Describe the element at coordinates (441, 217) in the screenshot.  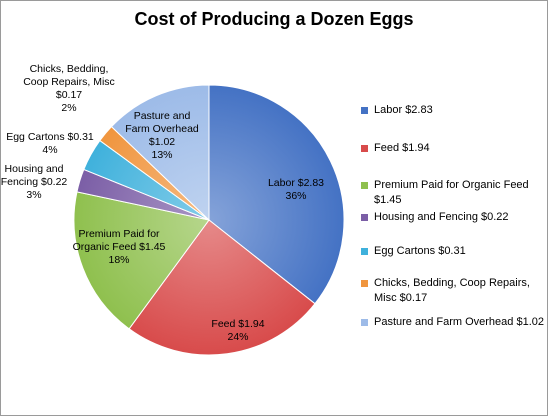
I see `legend-label: Housing and Fencing $0.22` at that location.